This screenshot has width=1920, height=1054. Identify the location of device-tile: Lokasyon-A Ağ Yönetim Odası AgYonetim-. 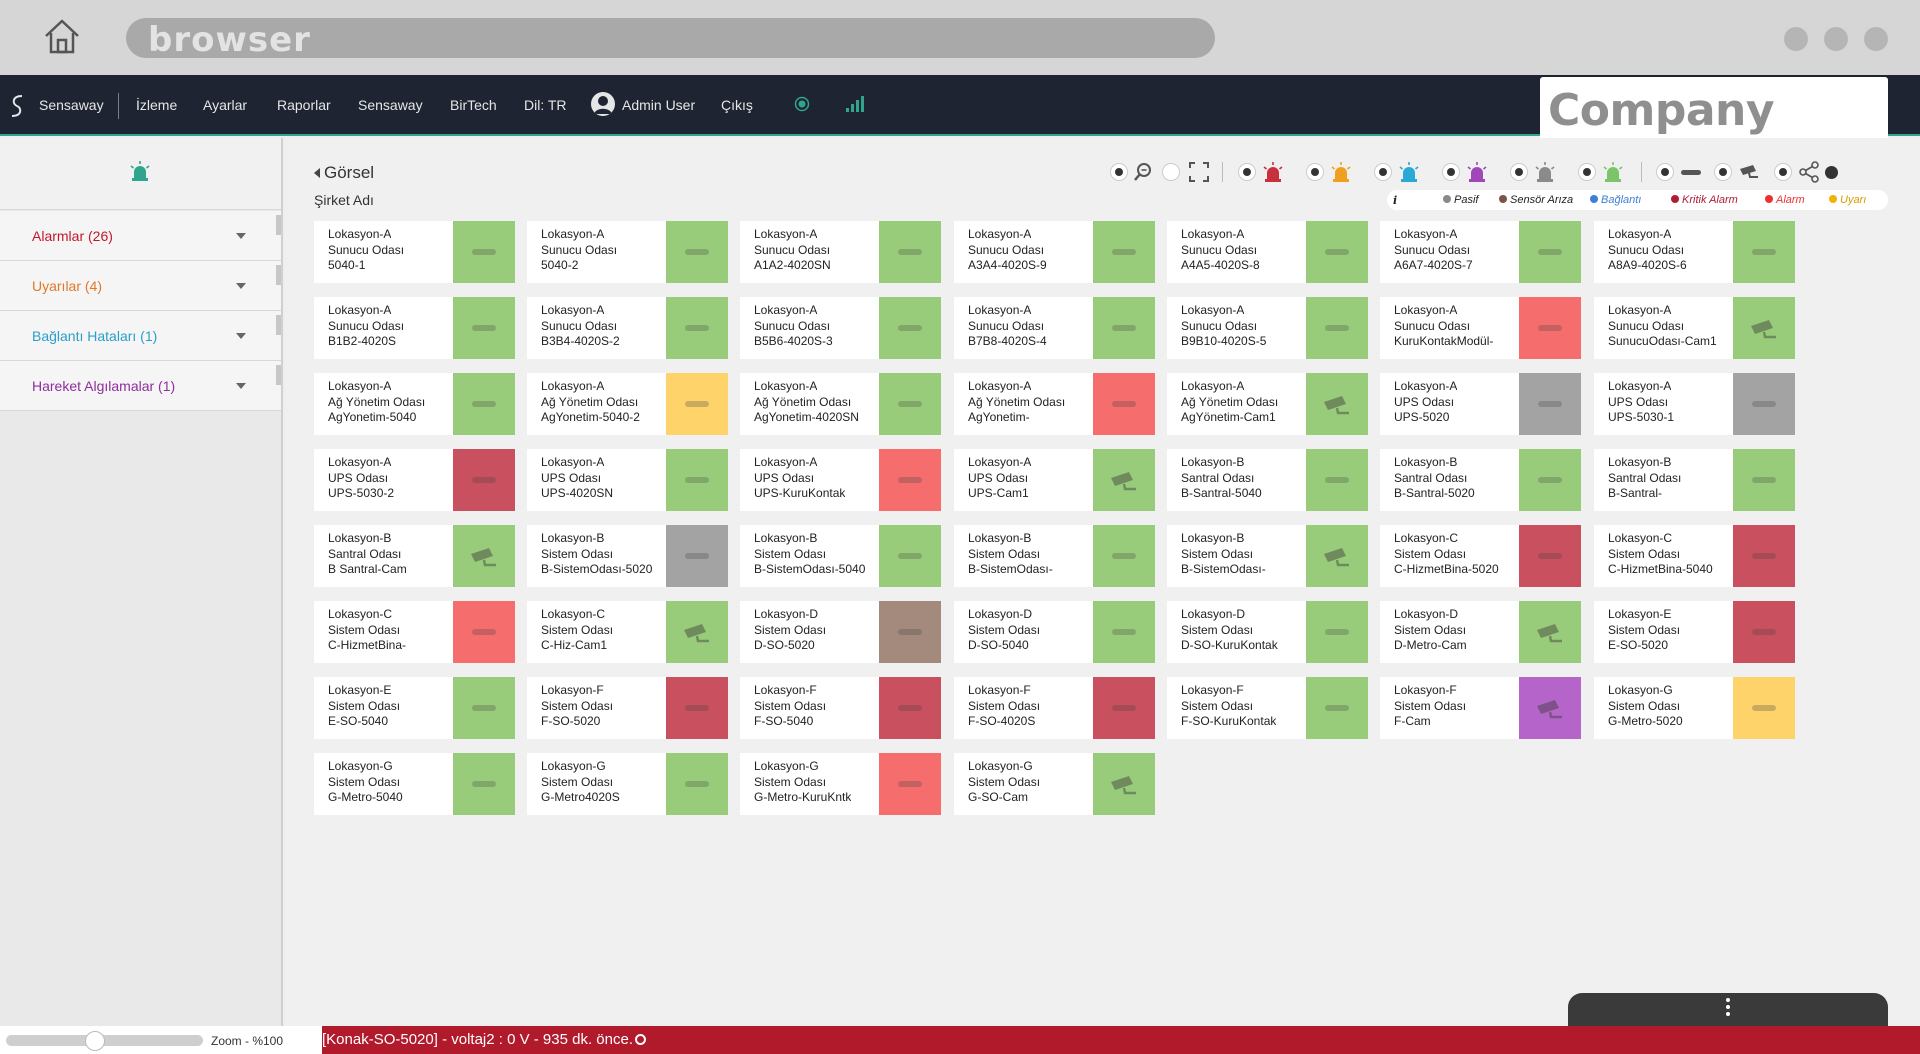
(1054, 404).